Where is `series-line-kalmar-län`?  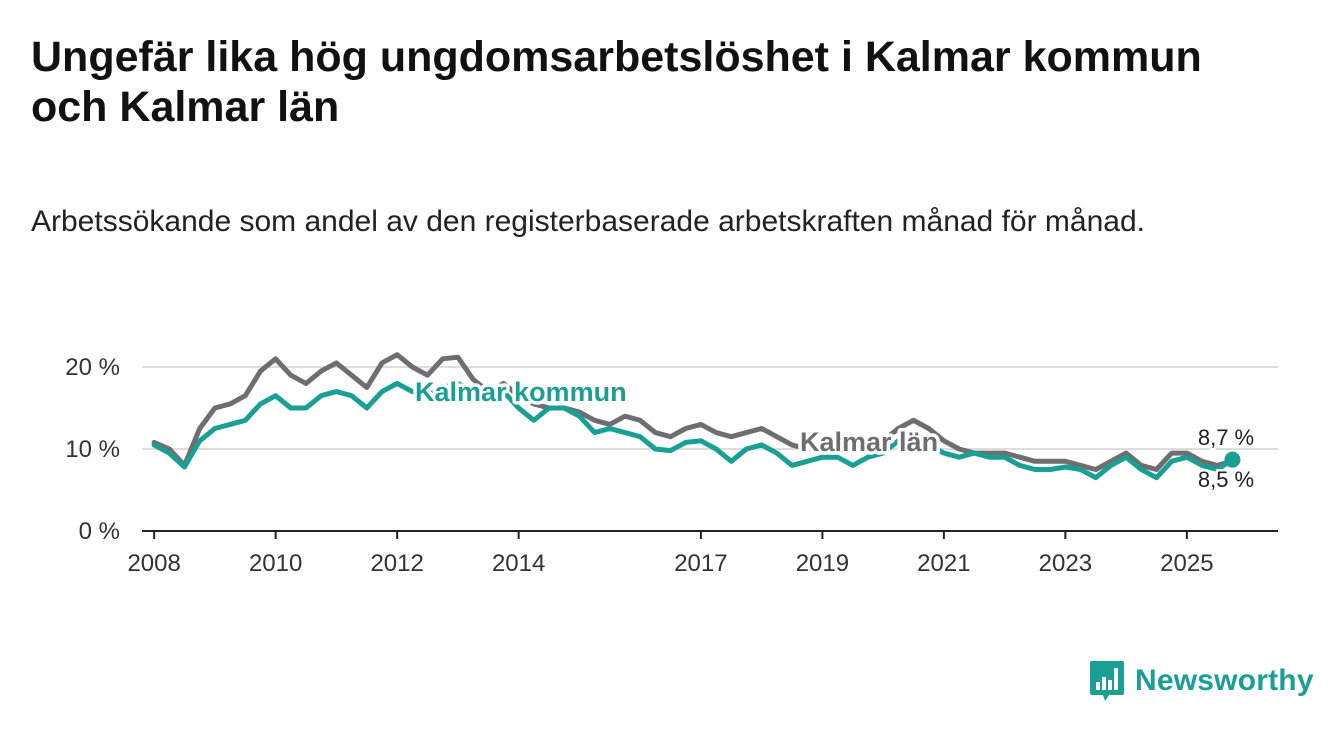 series-line-kalmar-län is located at coordinates (693, 412).